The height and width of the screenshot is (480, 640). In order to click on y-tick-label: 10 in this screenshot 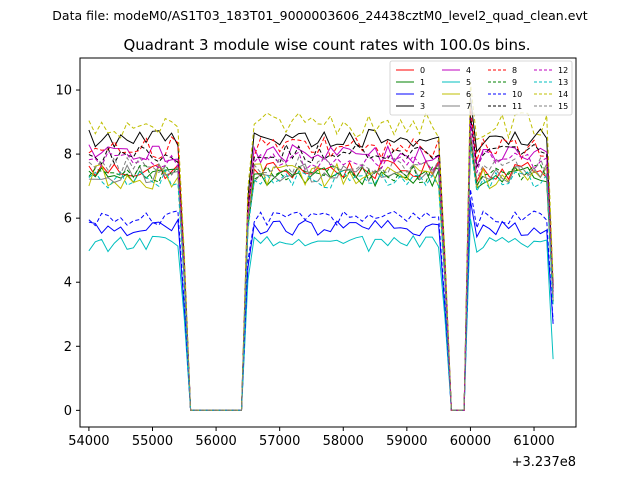, I will do `click(63, 91)`.